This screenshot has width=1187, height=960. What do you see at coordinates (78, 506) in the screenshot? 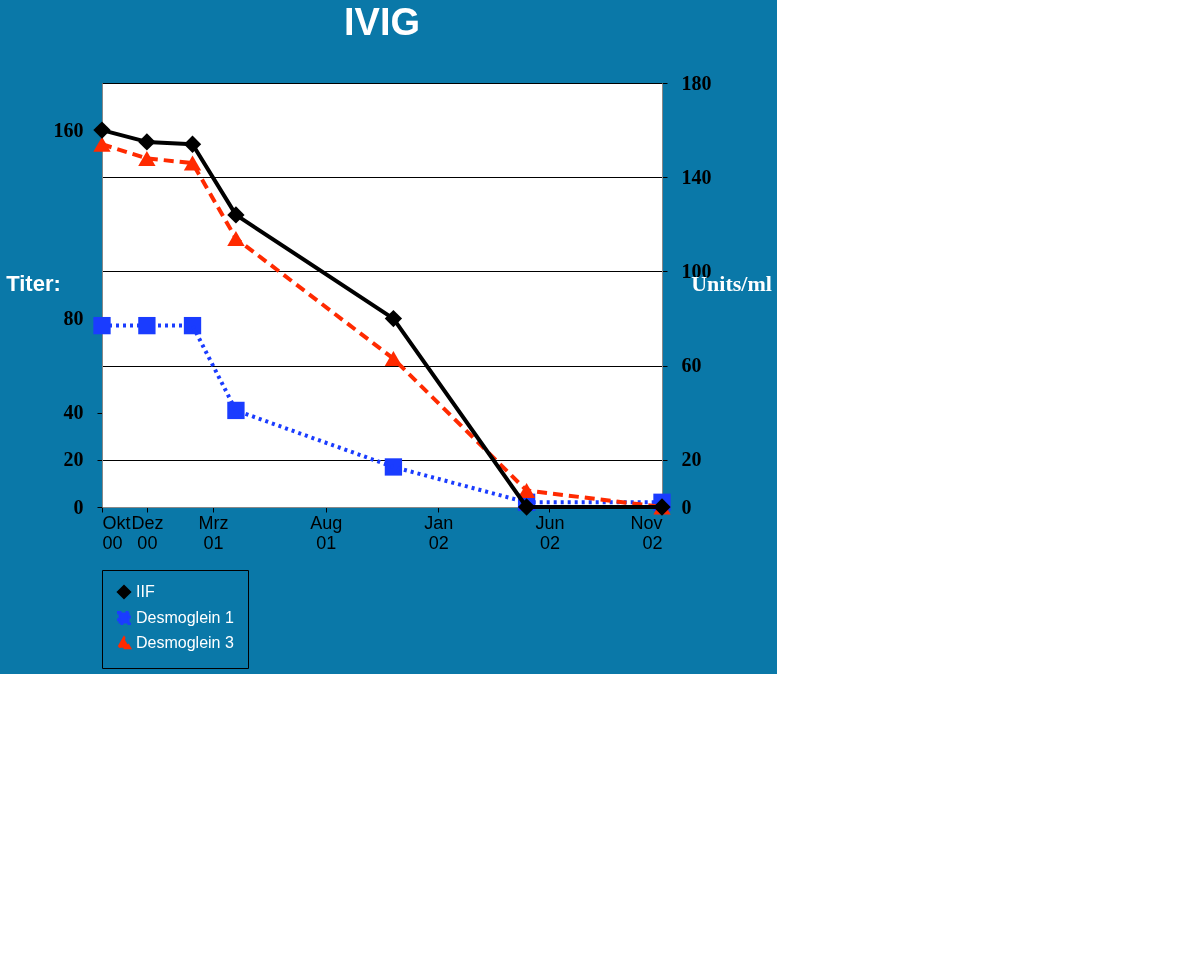
I see `y-tick-label: 0` at bounding box center [78, 506].